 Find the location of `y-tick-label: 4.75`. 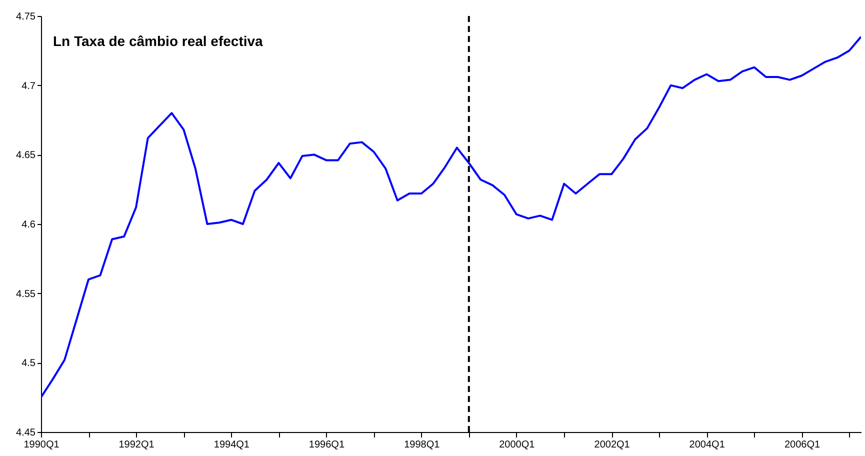

y-tick-label: 4.75 is located at coordinates (26, 17).